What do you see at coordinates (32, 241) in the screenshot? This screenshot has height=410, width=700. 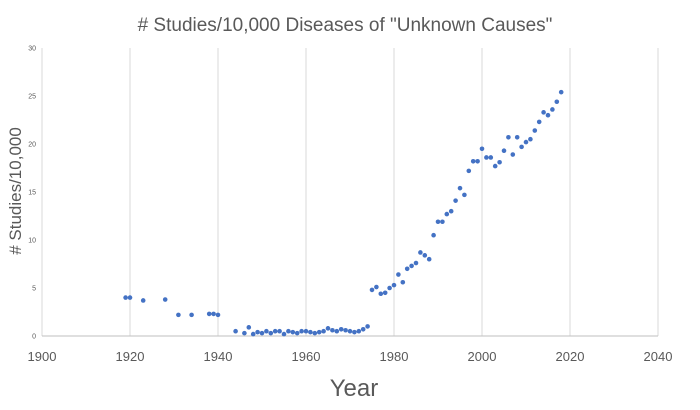 I see `y-tick-label: 10` at bounding box center [32, 241].